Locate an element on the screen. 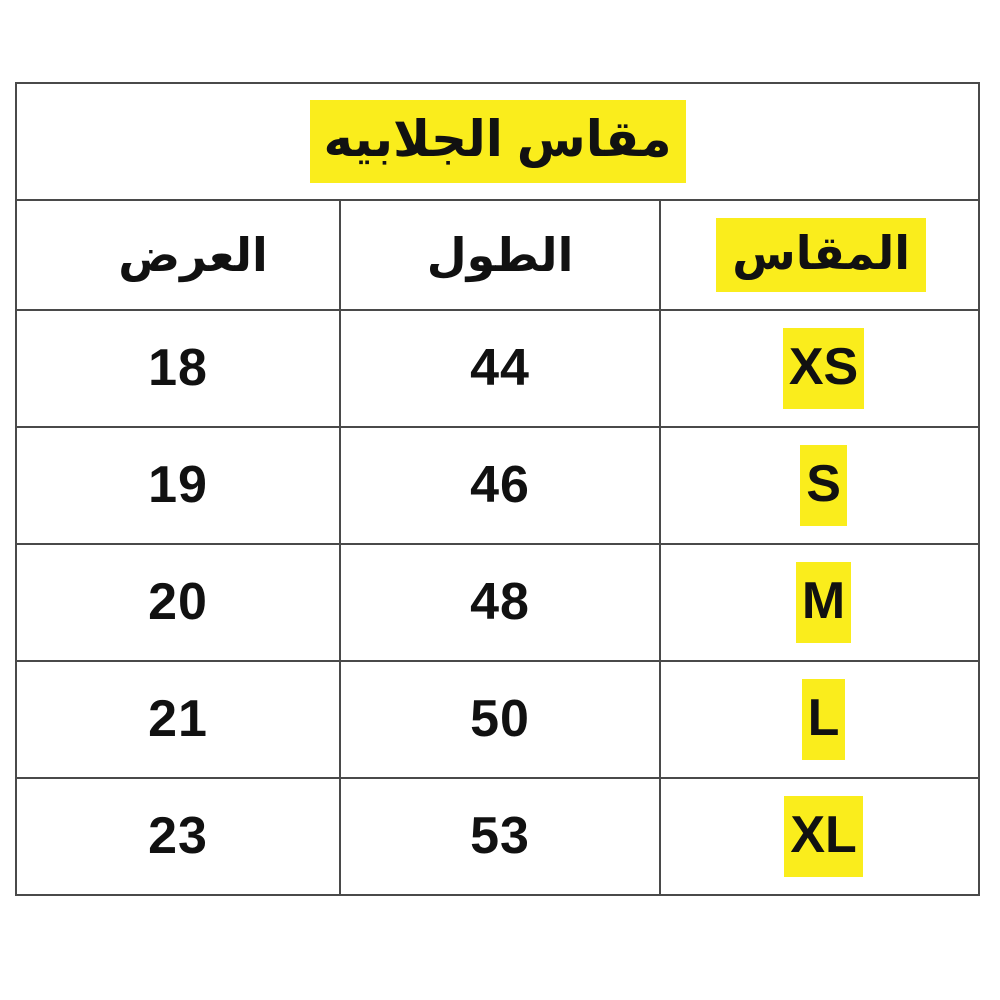  cell-length: 46 is located at coordinates (500, 485).